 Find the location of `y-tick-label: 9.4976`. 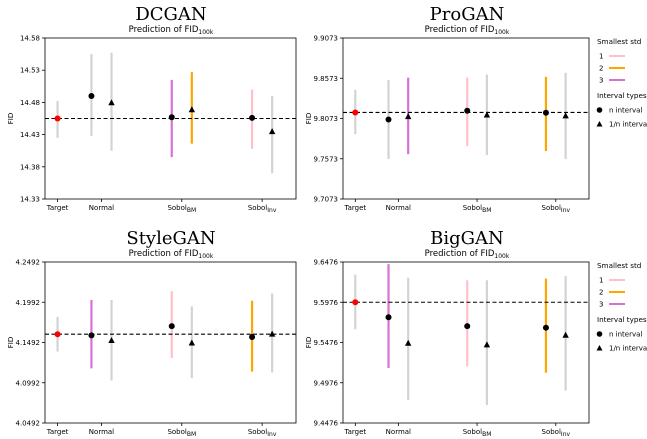

y-tick-label: 9.4976 is located at coordinates (326, 383).